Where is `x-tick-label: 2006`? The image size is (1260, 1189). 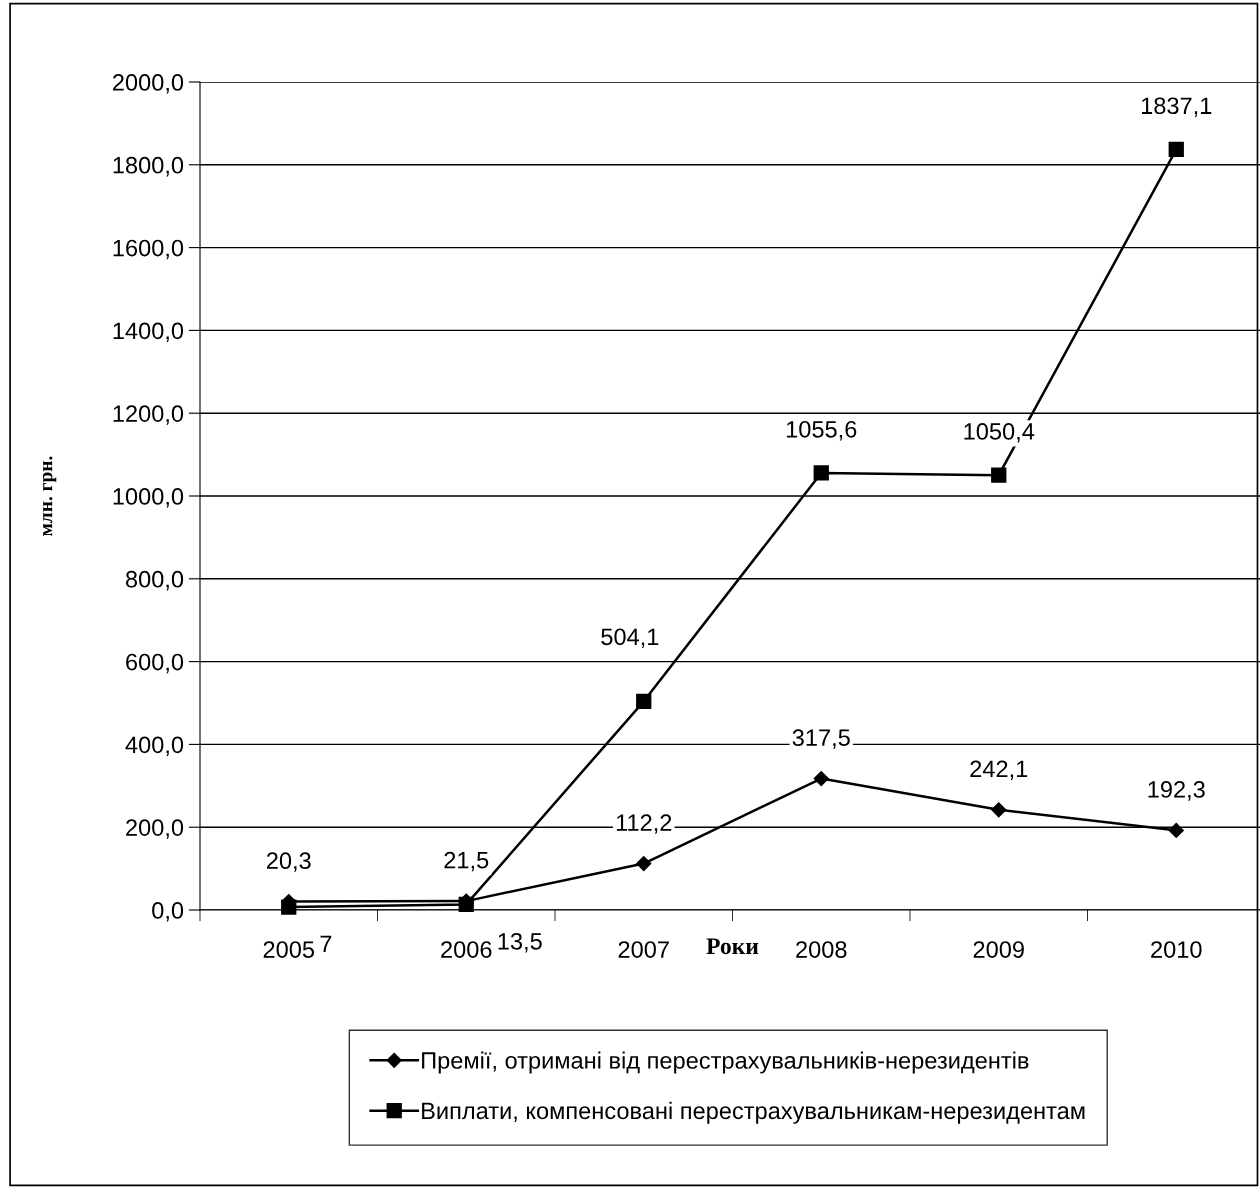
x-tick-label: 2006 is located at coordinates (466, 949).